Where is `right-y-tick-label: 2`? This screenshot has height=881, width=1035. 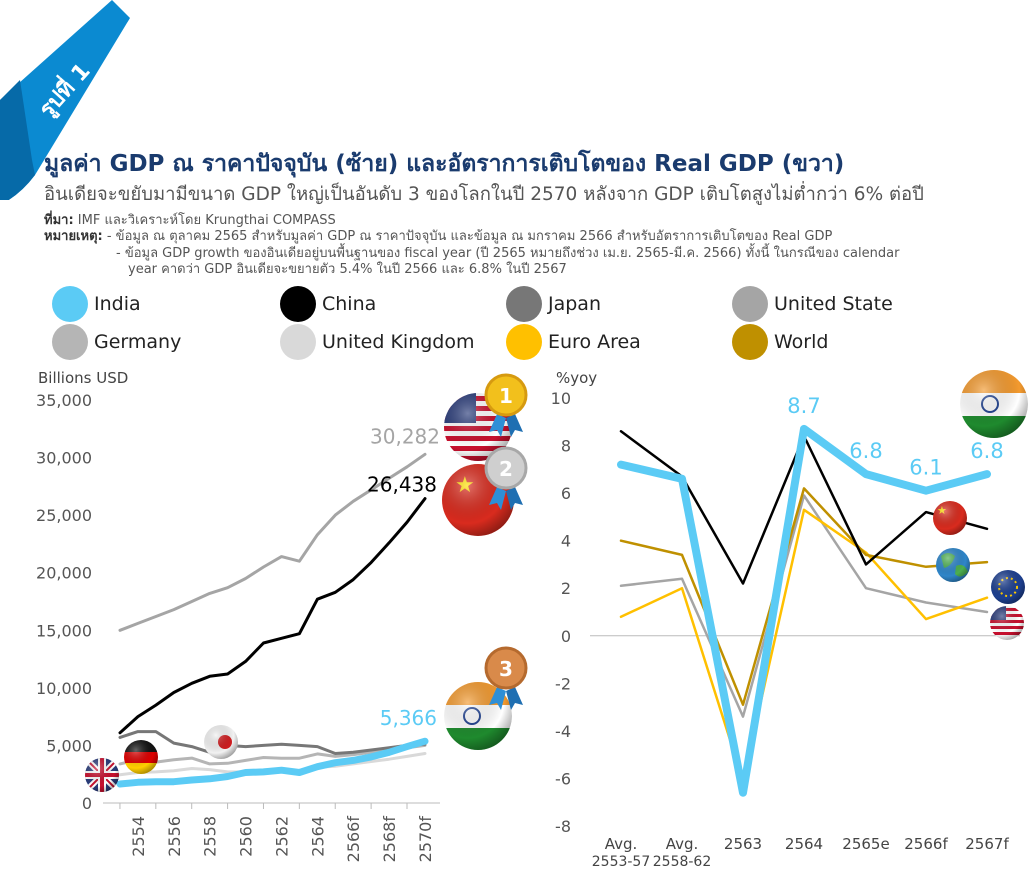
right-y-tick-label: 2 is located at coordinates (566, 588).